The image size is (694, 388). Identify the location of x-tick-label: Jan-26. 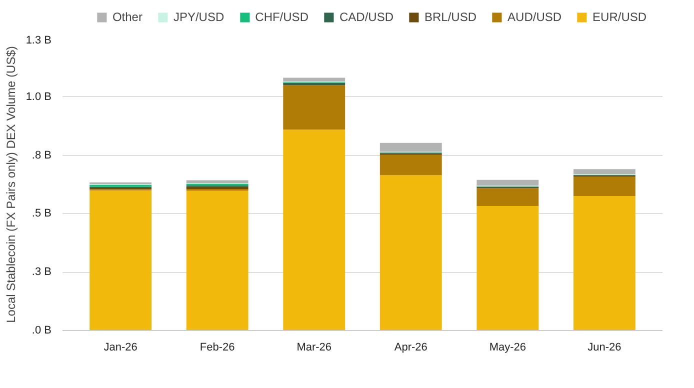
(121, 348).